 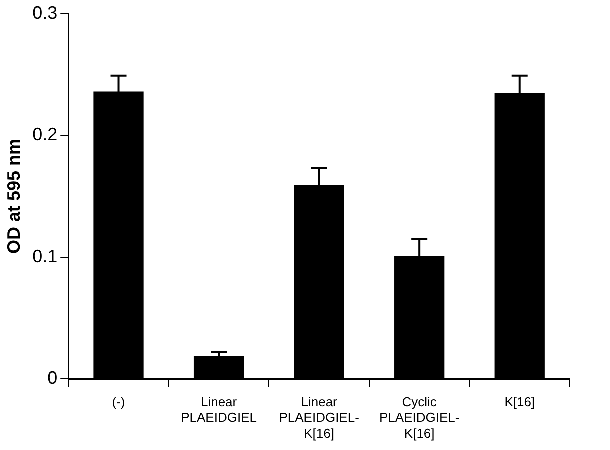 What do you see at coordinates (45, 12) in the screenshot?
I see `y-tick-label: 0.3` at bounding box center [45, 12].